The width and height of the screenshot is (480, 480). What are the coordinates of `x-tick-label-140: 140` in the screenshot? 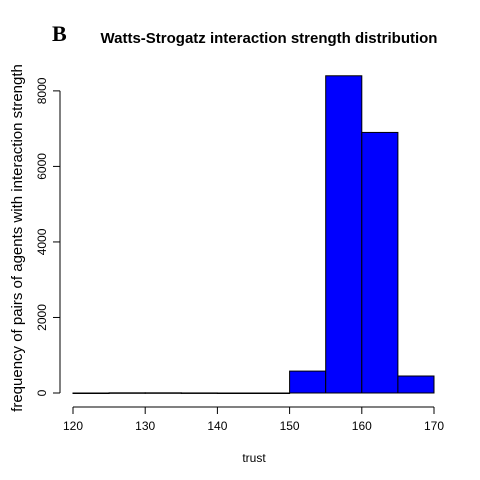 It's located at (217, 426).